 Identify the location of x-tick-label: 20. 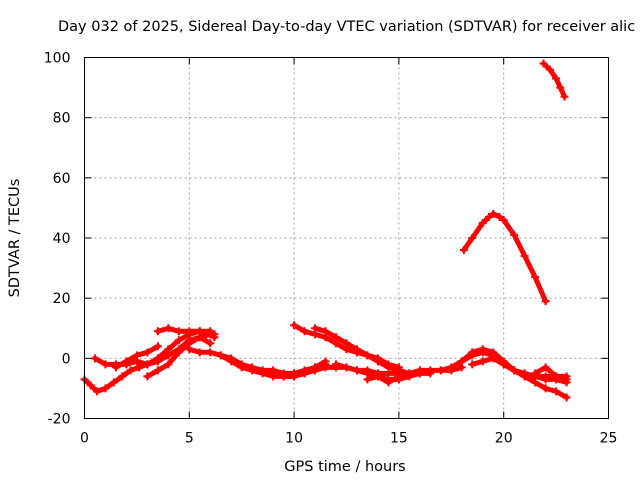
(504, 439).